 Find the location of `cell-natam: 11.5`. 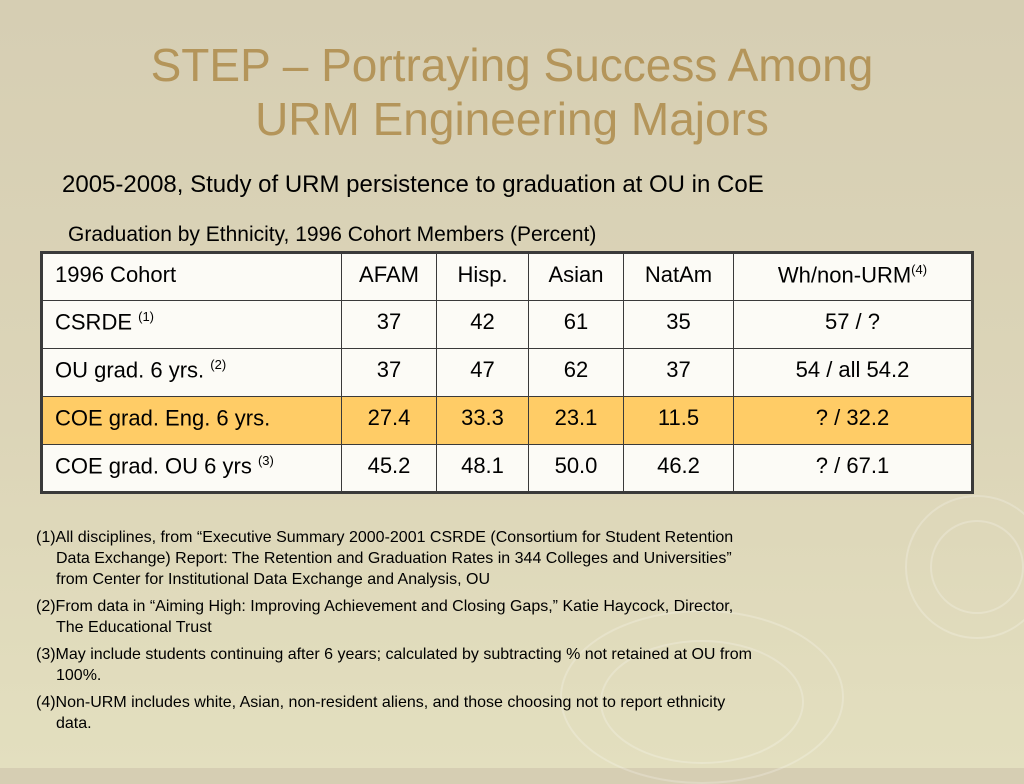

cell-natam: 11.5 is located at coordinates (678, 420).